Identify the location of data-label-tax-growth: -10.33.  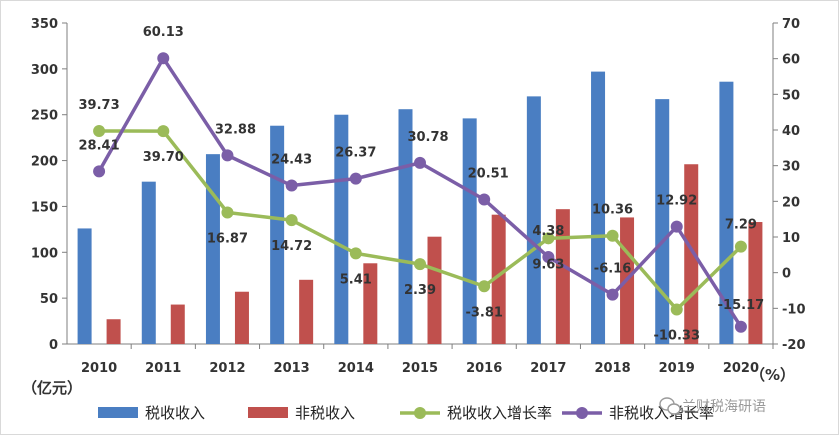
(676, 336).